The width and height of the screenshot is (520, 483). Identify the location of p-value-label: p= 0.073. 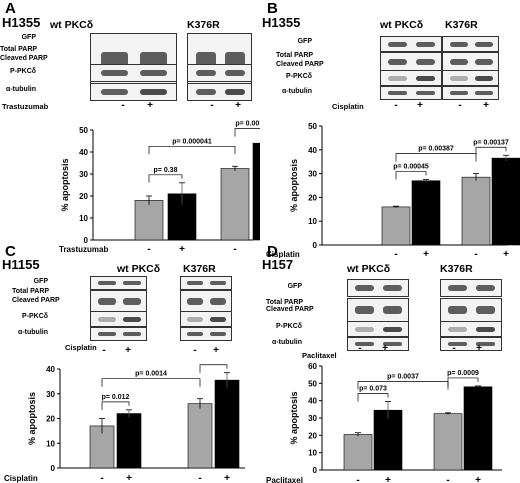
(373, 389).